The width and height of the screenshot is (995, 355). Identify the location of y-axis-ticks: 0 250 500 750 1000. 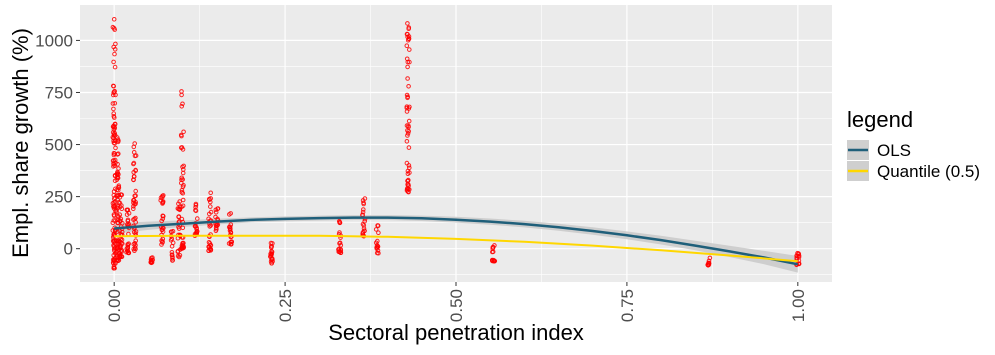
(57, 145).